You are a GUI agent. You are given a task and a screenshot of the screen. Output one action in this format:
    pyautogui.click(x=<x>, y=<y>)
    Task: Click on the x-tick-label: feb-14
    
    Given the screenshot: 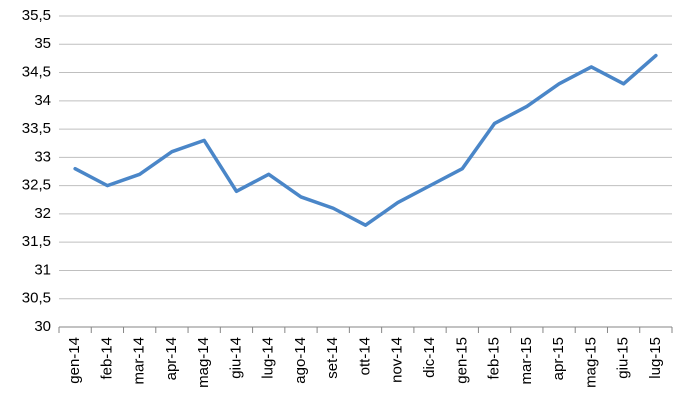 What is the action you would take?
    pyautogui.click(x=106, y=358)
    